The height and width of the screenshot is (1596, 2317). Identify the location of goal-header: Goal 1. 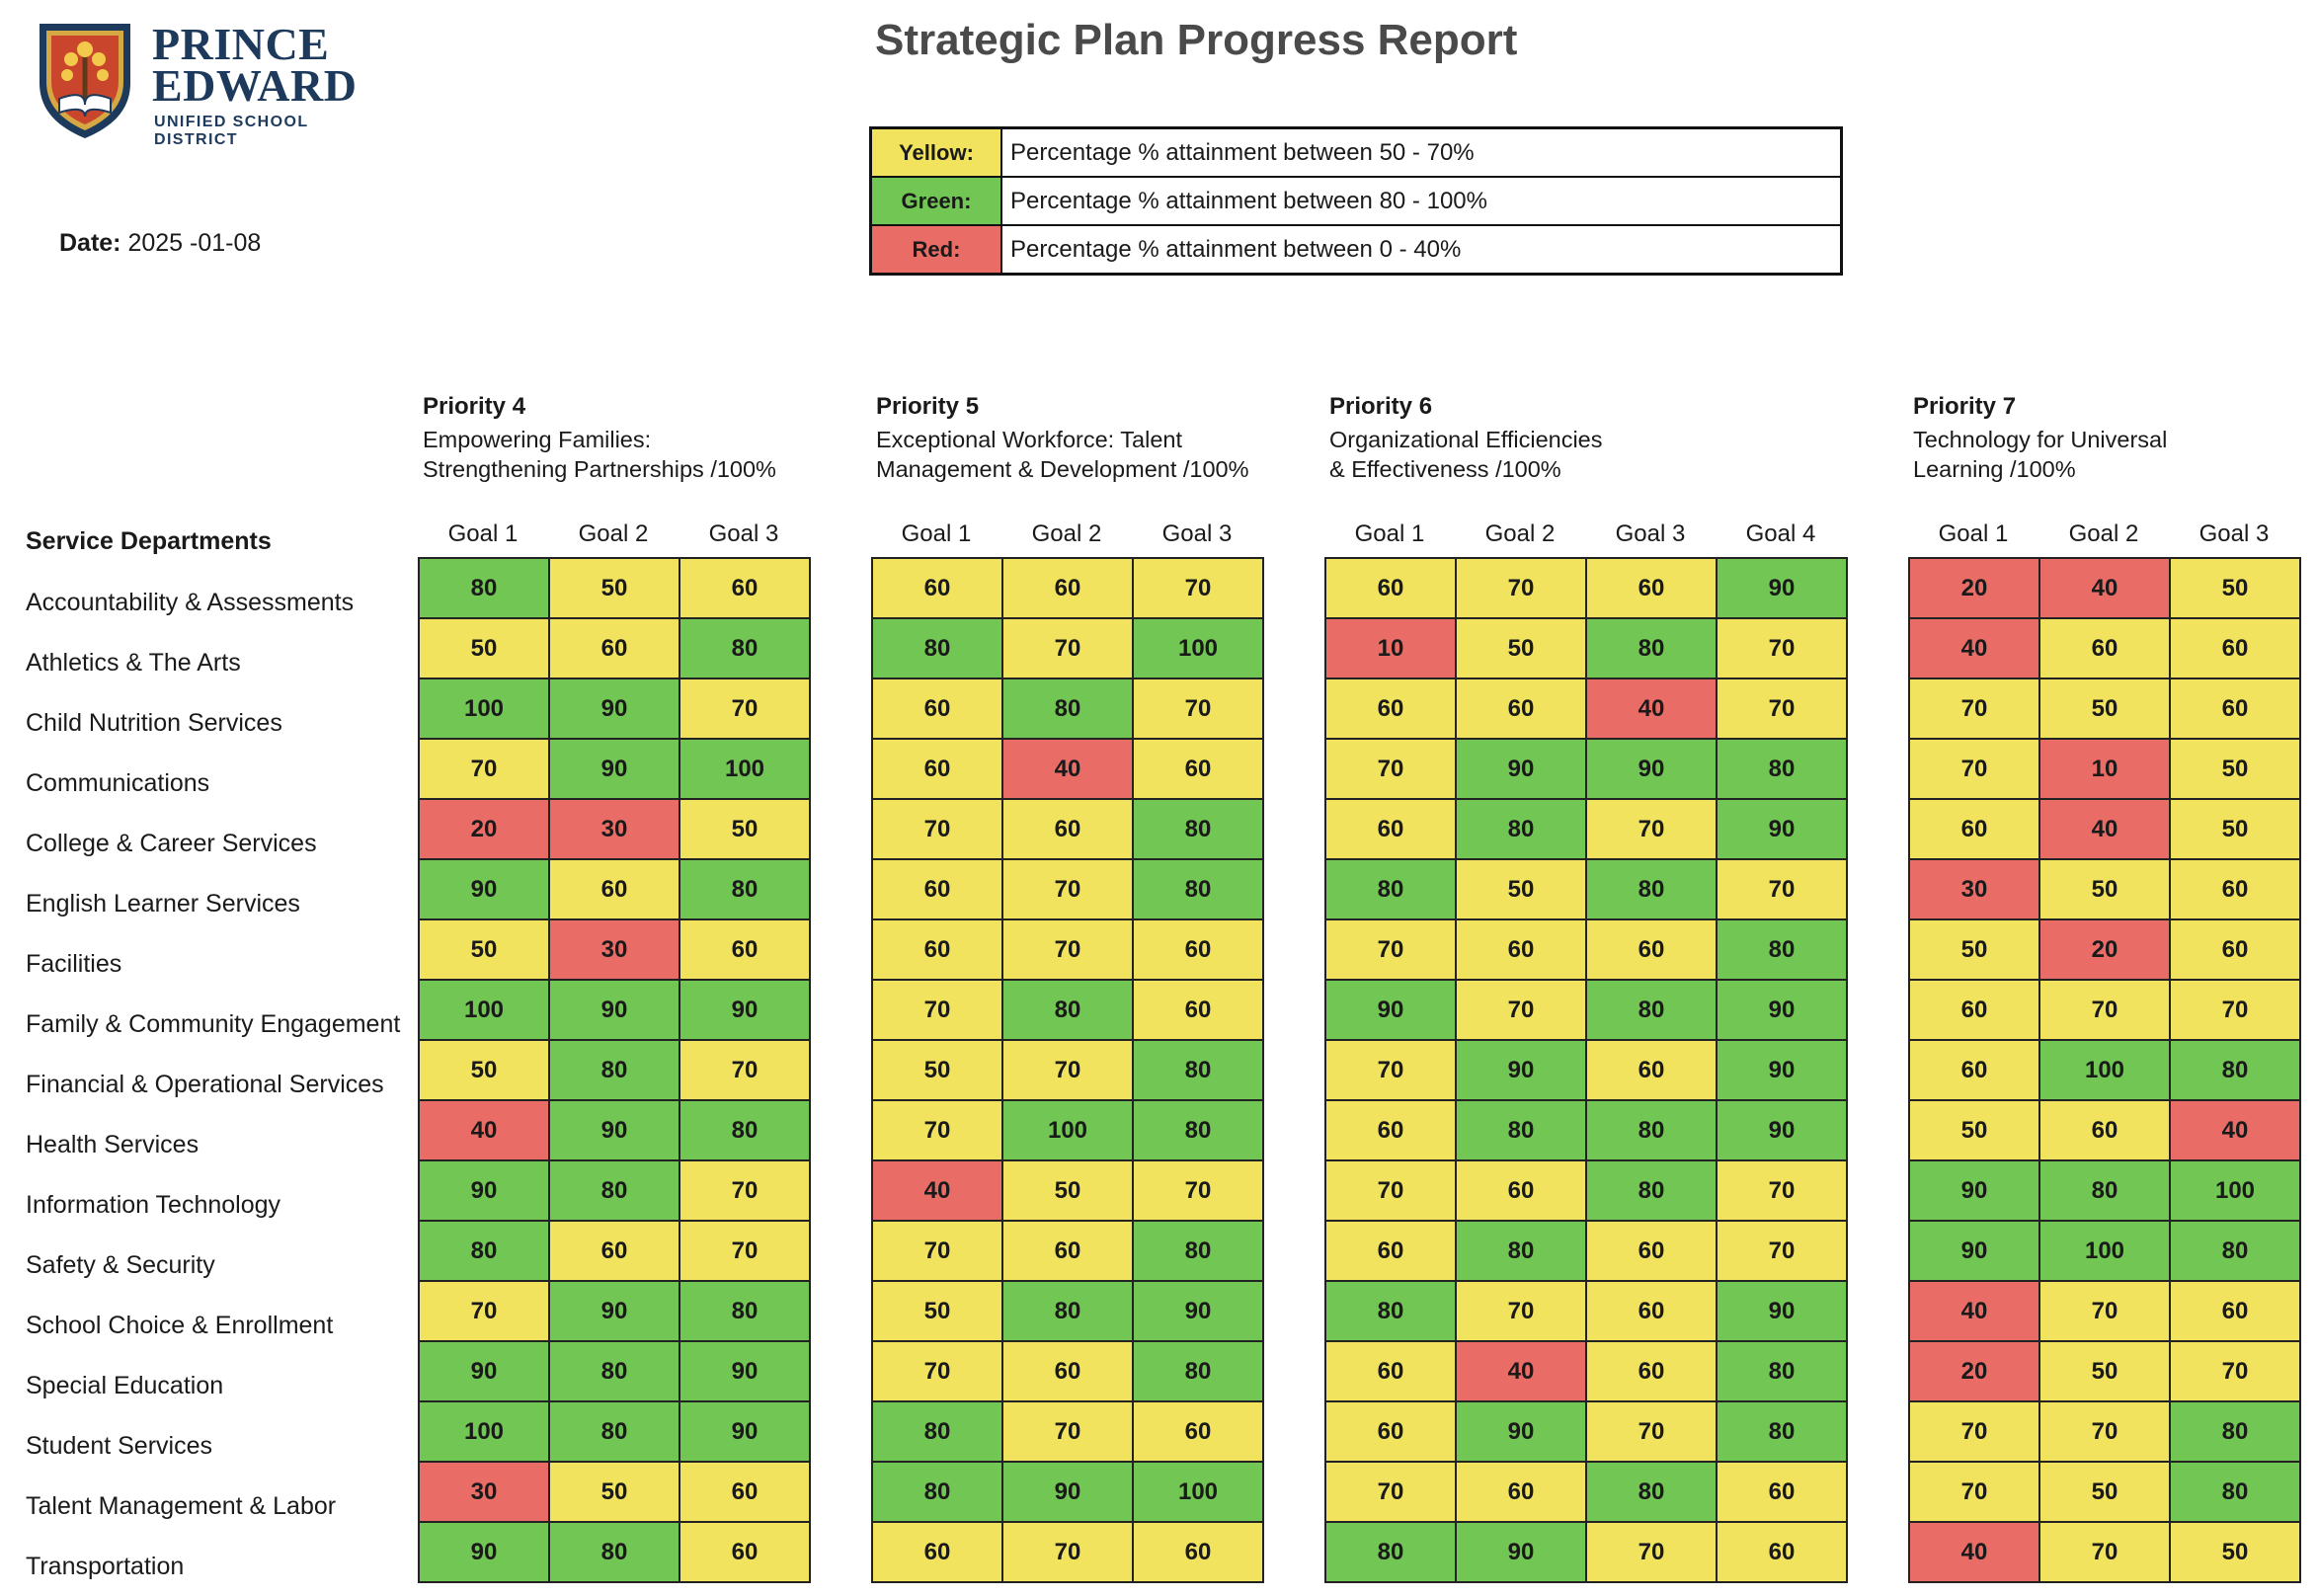
(1389, 533).